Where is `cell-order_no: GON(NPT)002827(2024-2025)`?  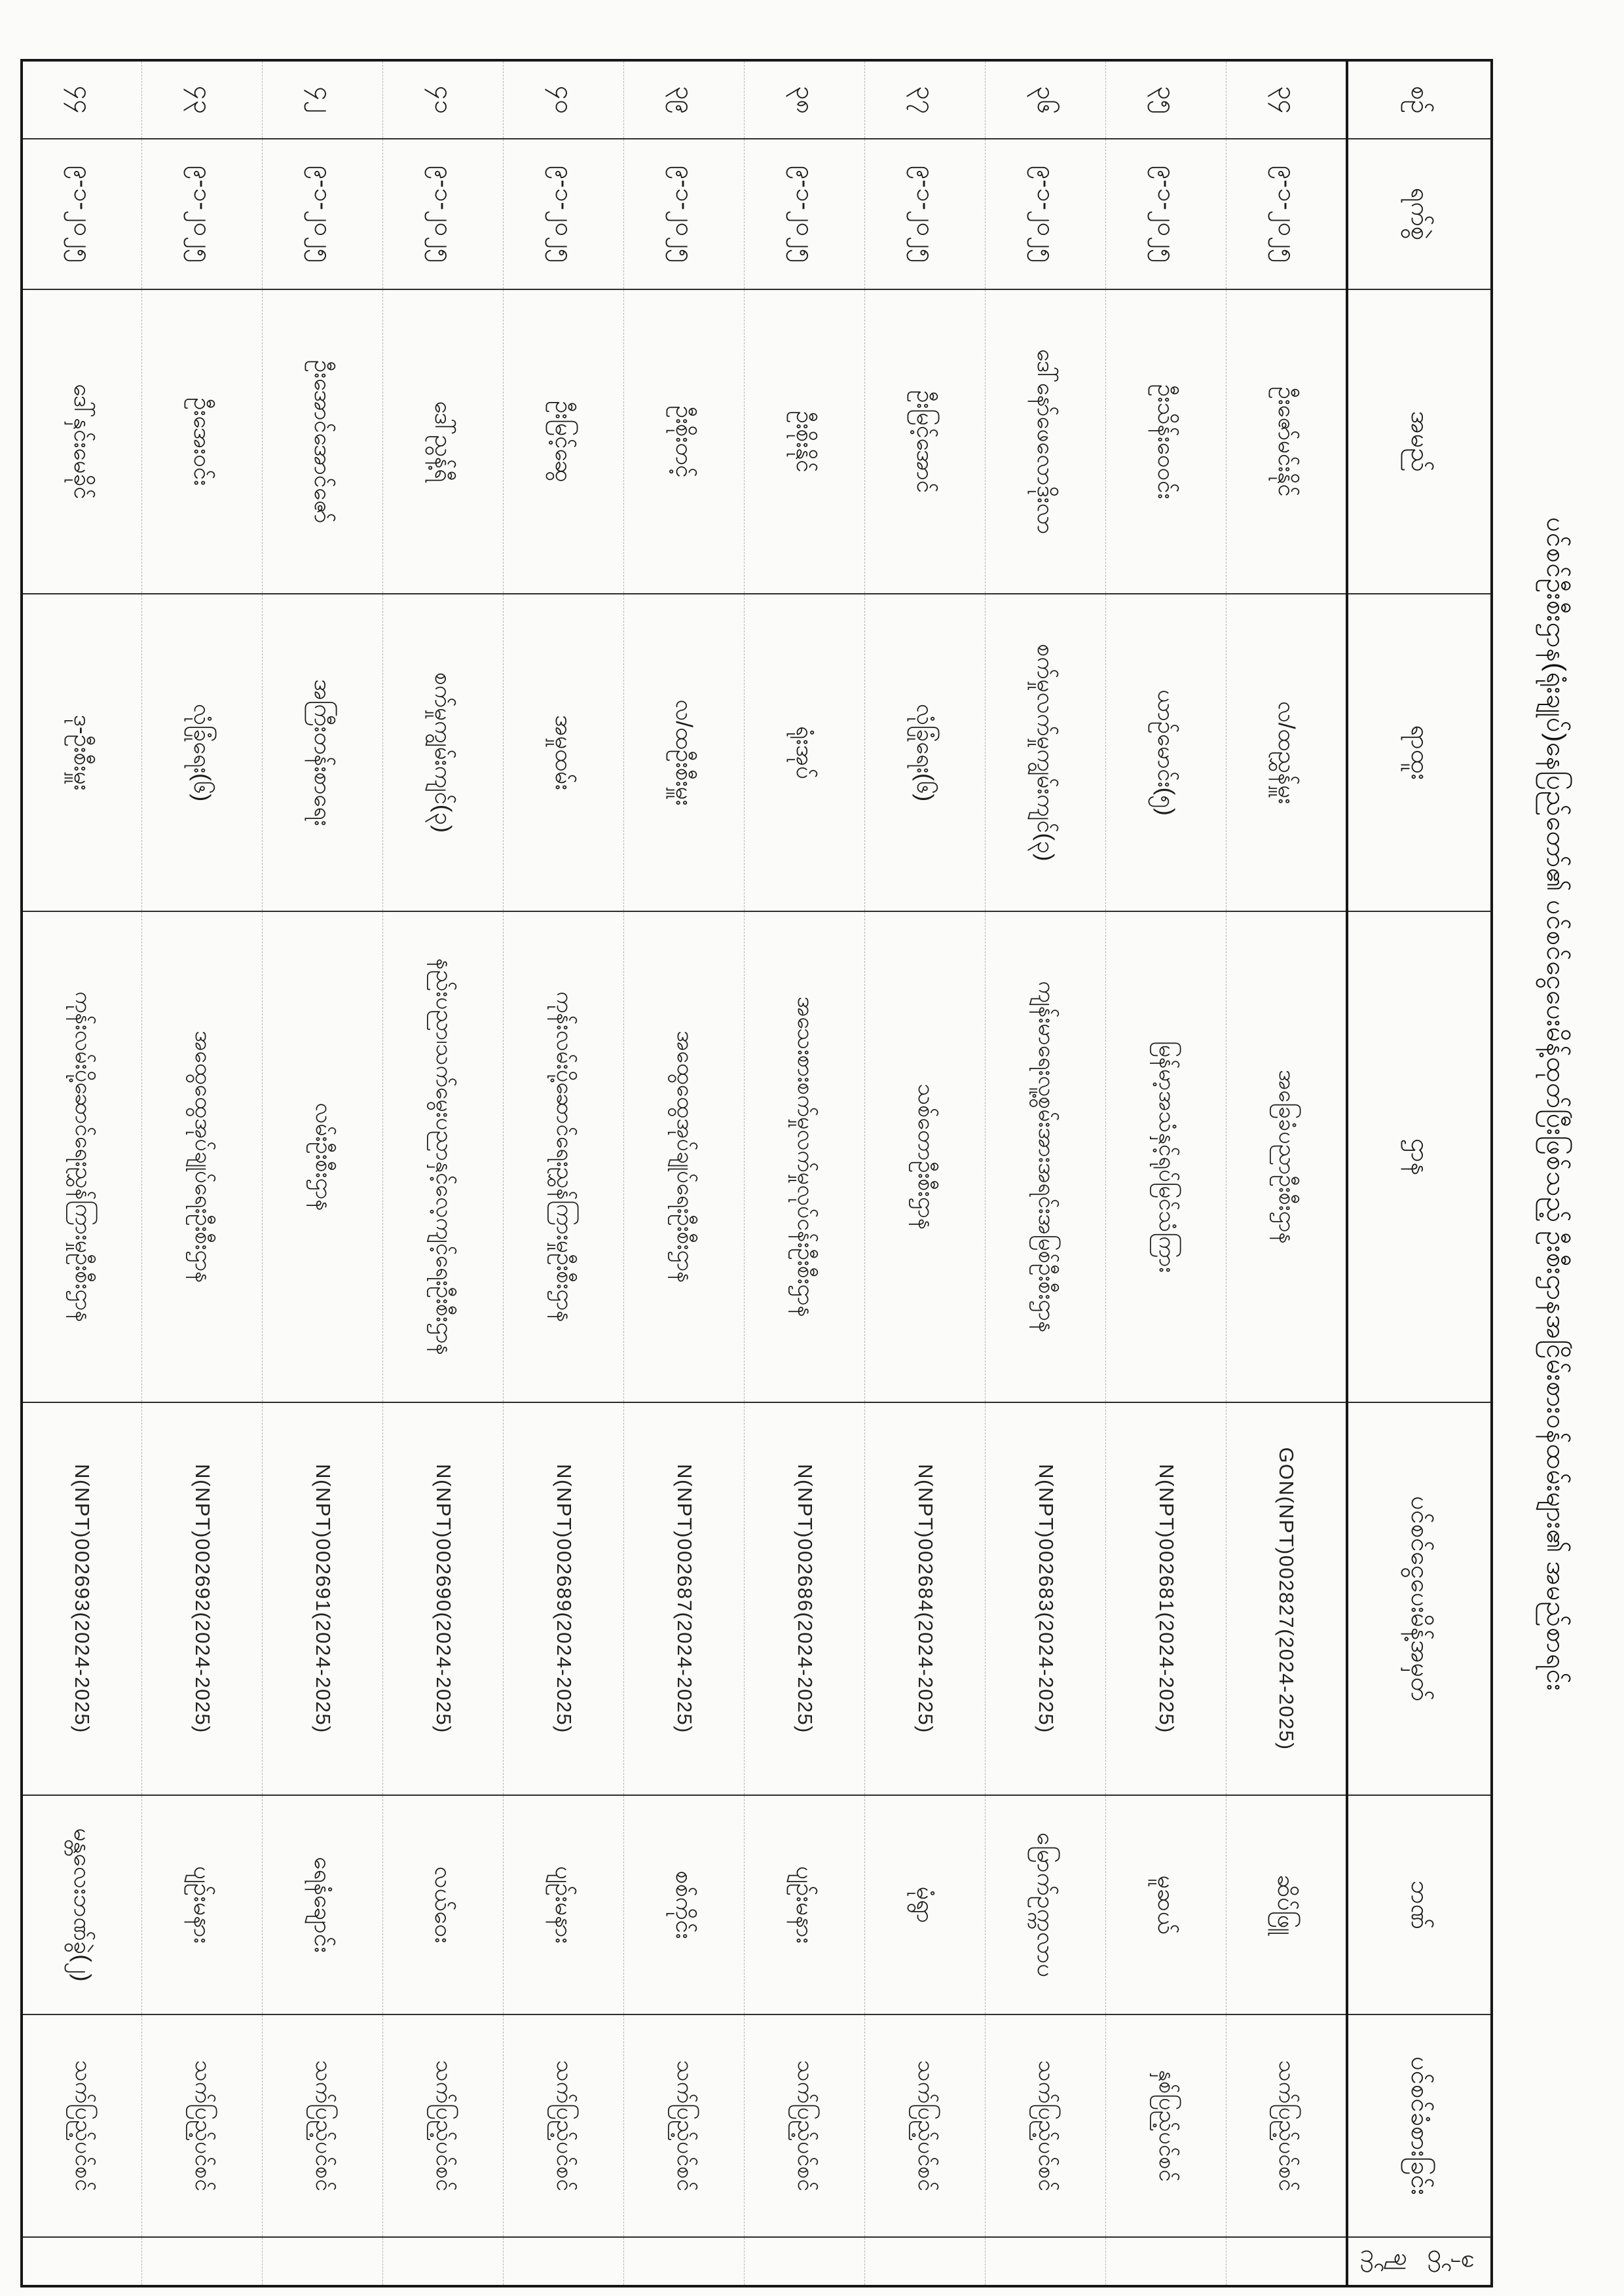
cell-order_no: GON(NPT)002827(2024-2025) is located at coordinates (1286, 1598).